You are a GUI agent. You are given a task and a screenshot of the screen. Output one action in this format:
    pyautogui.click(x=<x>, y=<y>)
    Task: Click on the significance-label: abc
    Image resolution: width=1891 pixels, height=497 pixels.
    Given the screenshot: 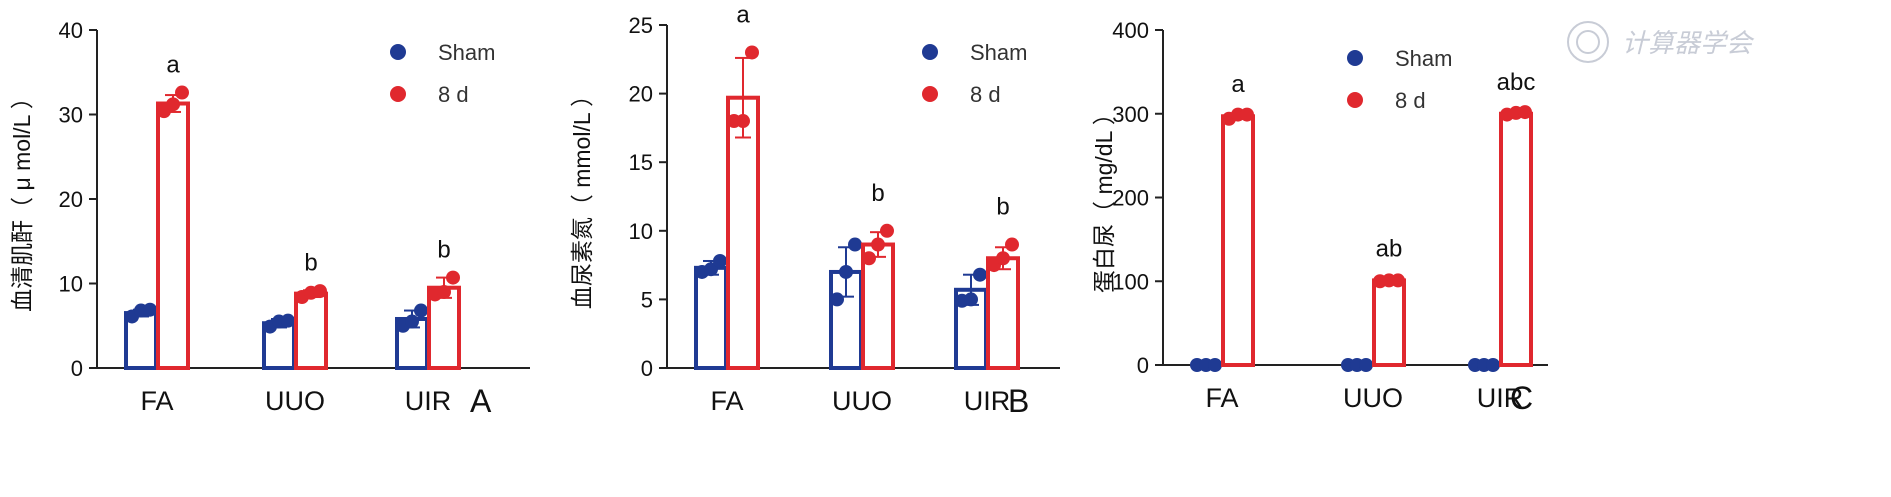 What is the action you would take?
    pyautogui.click(x=1516, y=82)
    